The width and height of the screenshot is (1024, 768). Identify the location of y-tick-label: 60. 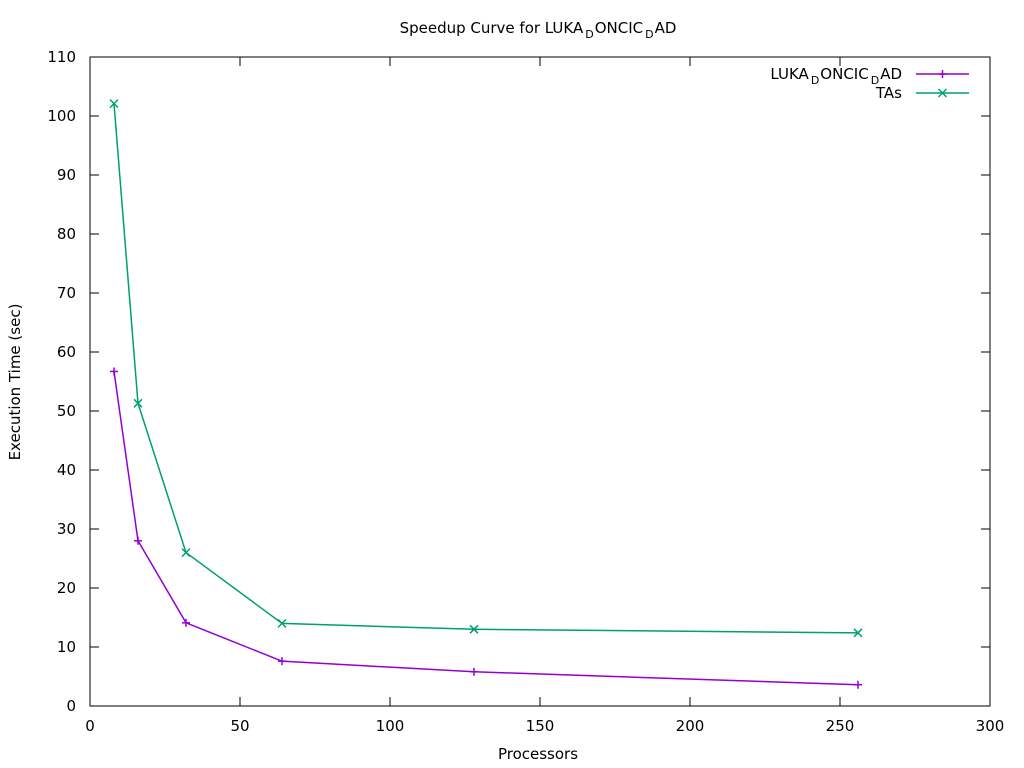
(66, 352).